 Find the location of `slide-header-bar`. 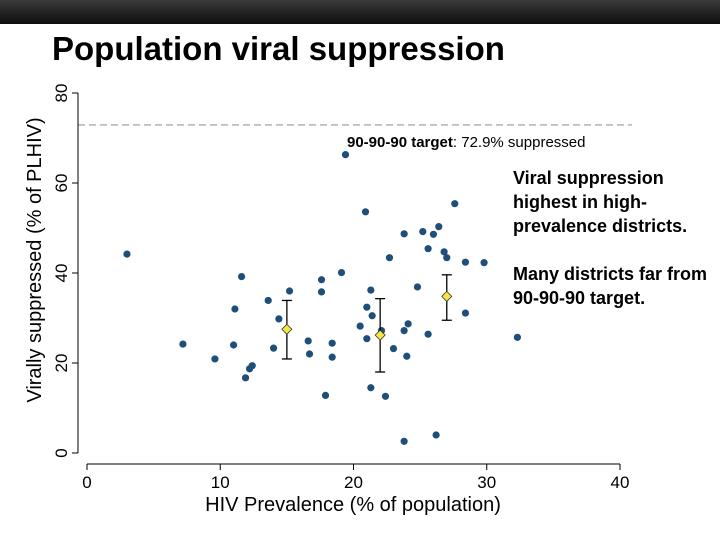

slide-header-bar is located at coordinates (360, 12).